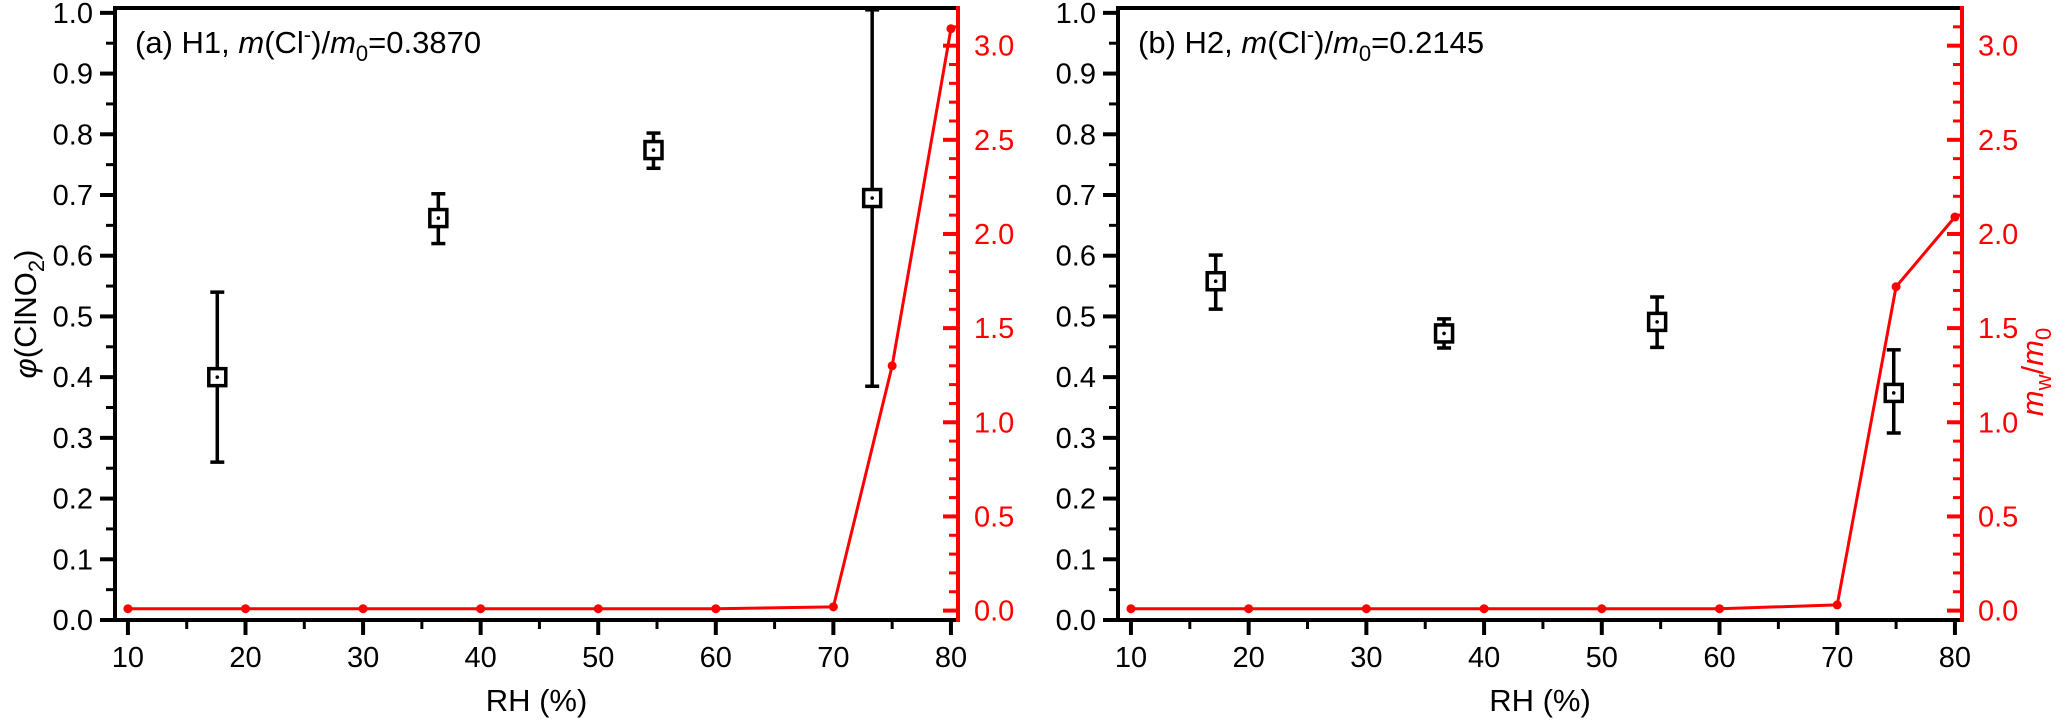  I want to click on panel-annotation: (a) H1, m(Cl-)/m0=0.3870, so click(308, 44).